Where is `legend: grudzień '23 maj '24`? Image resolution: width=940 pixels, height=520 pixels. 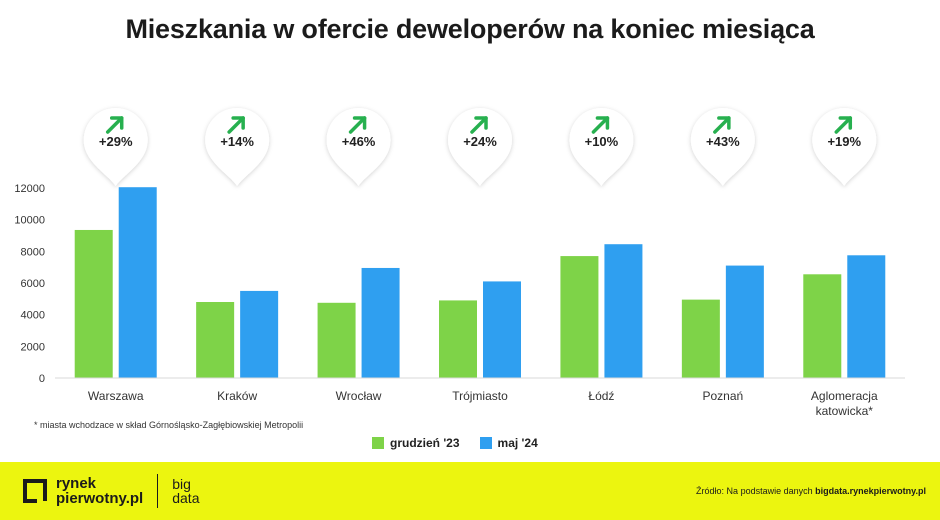
legend: grudzień '23 maj '24 is located at coordinates (455, 443).